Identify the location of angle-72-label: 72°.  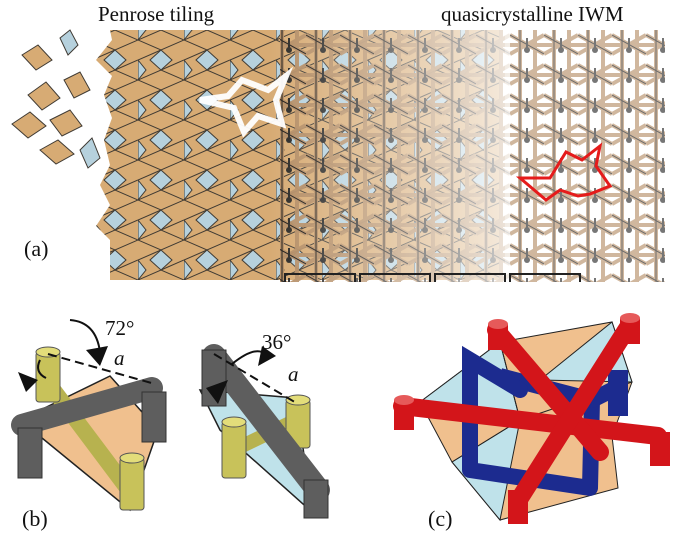
(120, 328).